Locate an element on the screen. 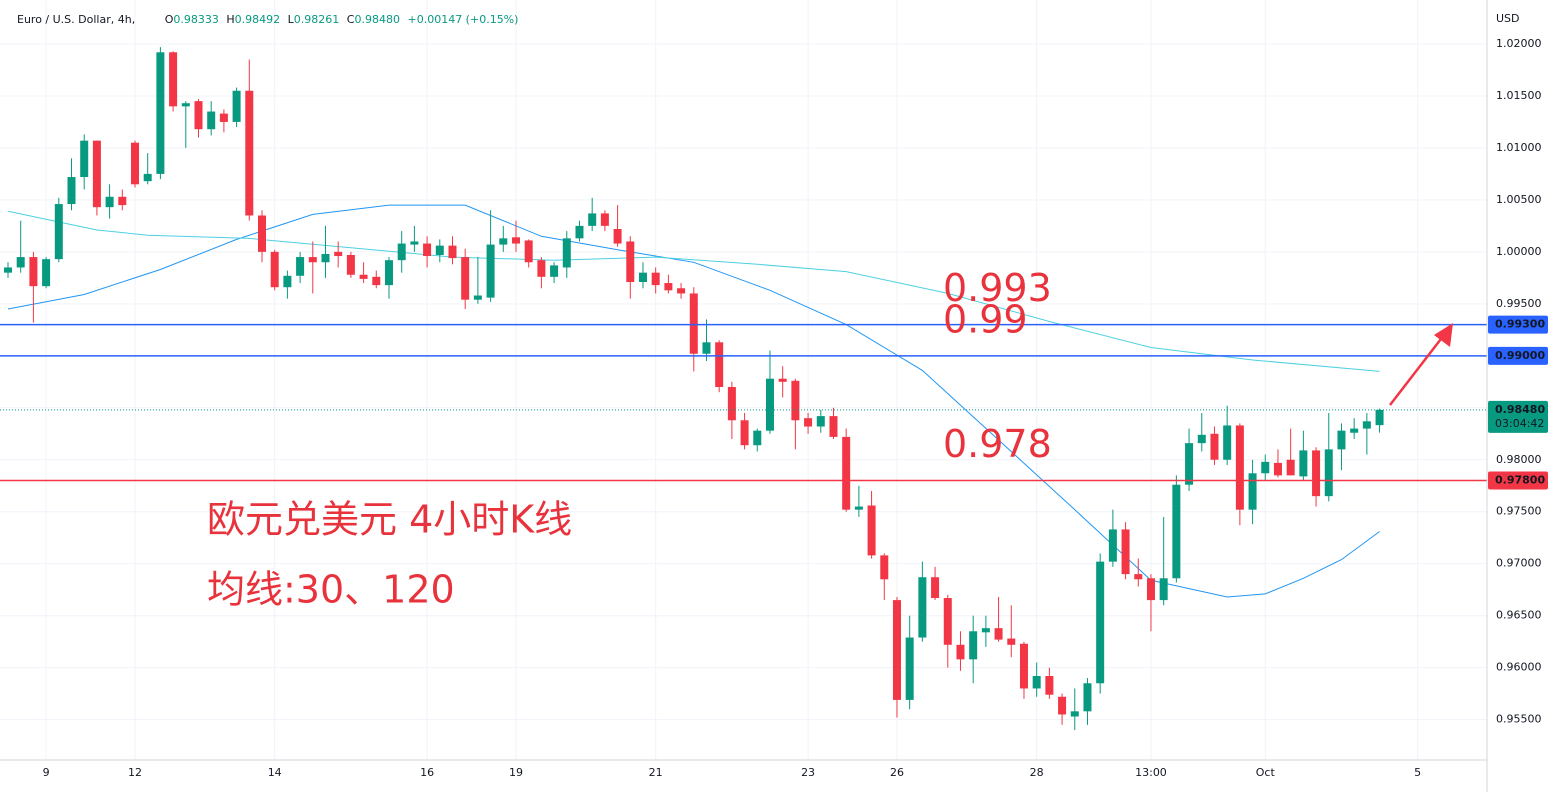 Image resolution: width=1554 pixels, height=792 pixels. annotation: 均线:30、120 is located at coordinates (331, 590).